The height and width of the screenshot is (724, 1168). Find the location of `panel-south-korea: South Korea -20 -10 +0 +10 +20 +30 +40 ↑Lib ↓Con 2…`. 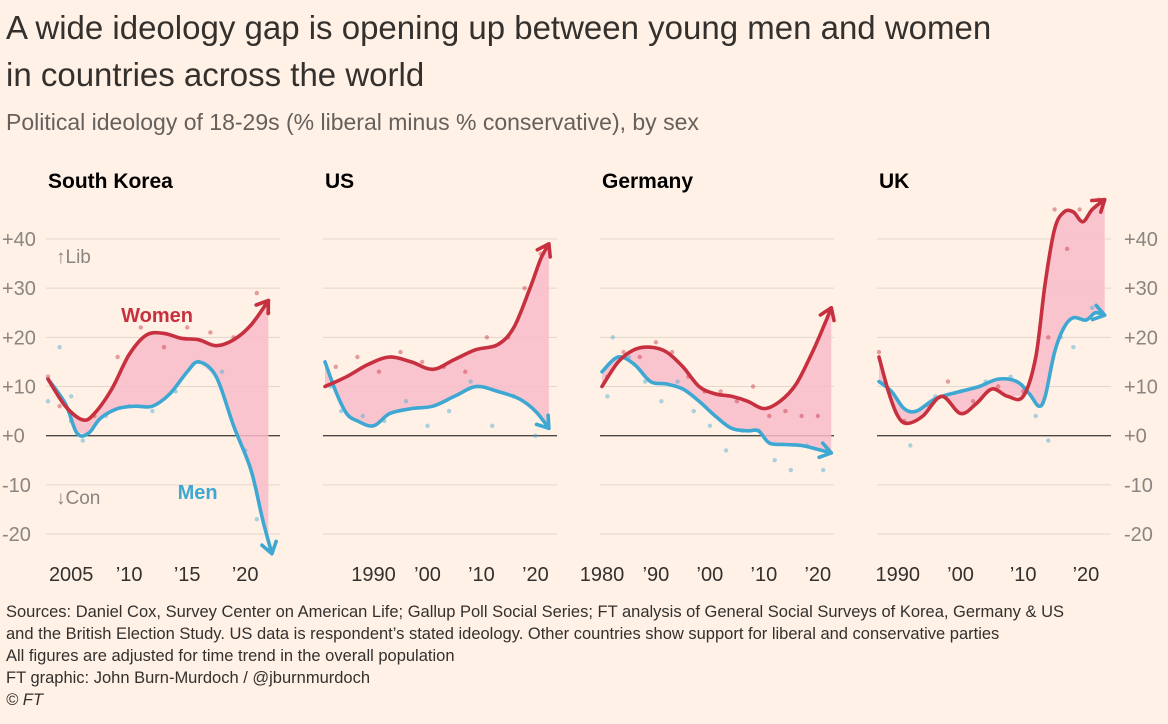

panel-south-korea: South Korea -20 -10 +0 +10 +20 +30 +40 ↑Lib ↓Con 2… is located at coordinates (141, 378).